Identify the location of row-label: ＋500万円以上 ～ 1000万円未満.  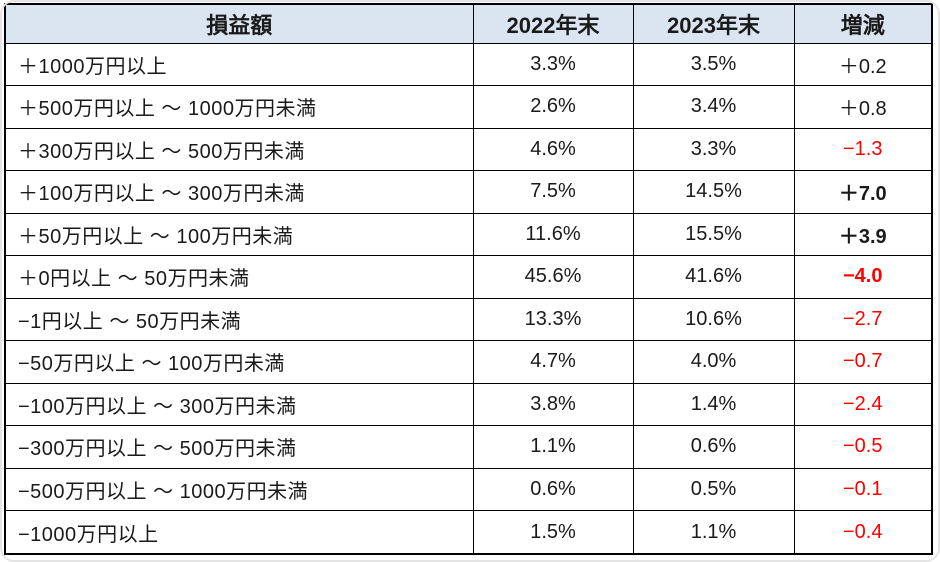
(239, 107).